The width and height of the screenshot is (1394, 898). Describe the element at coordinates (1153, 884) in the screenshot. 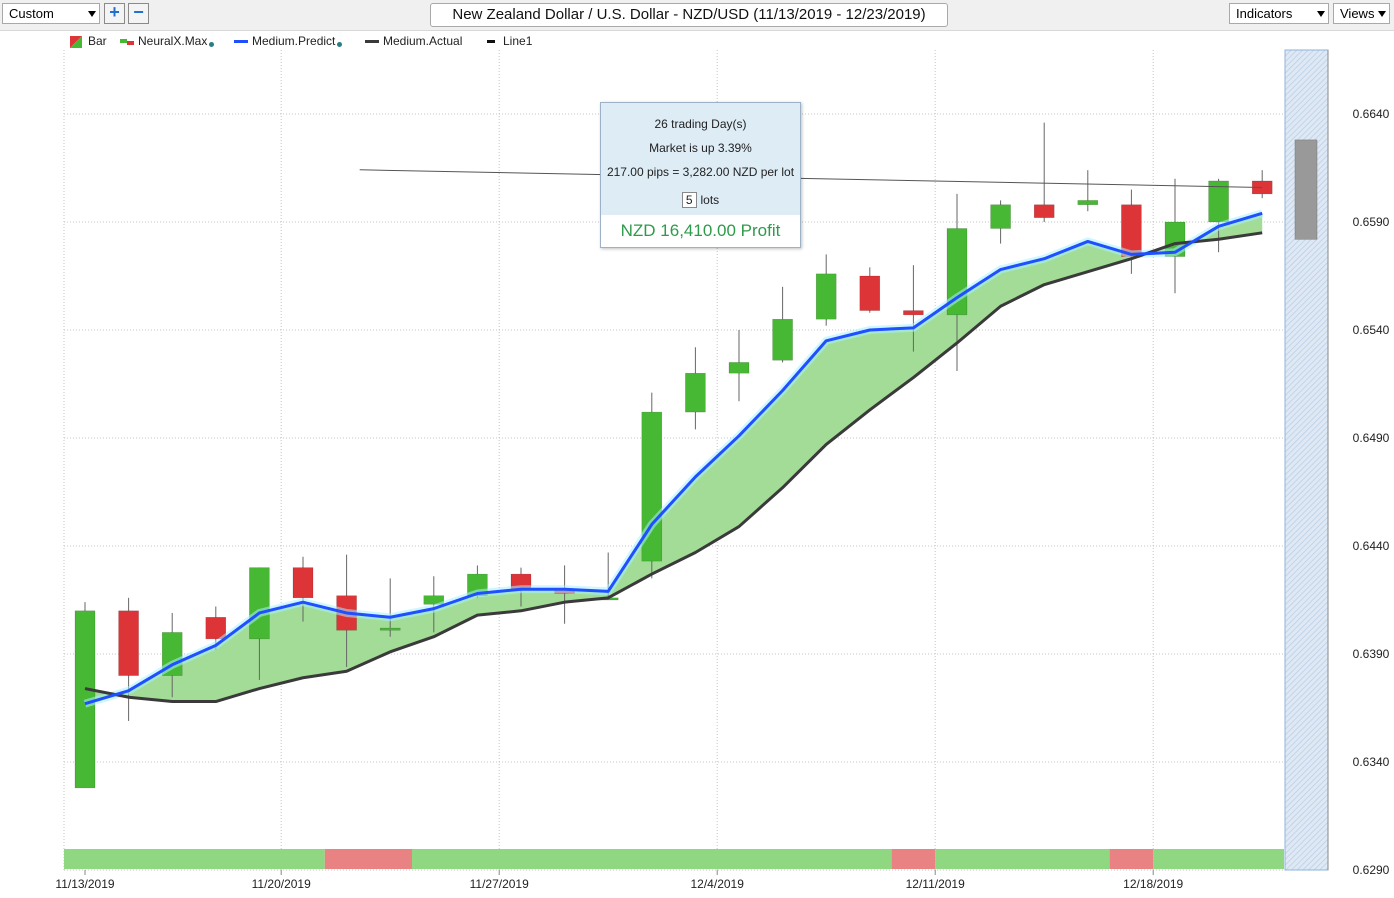

I see `x-tick-label: 12/18/2019` at that location.